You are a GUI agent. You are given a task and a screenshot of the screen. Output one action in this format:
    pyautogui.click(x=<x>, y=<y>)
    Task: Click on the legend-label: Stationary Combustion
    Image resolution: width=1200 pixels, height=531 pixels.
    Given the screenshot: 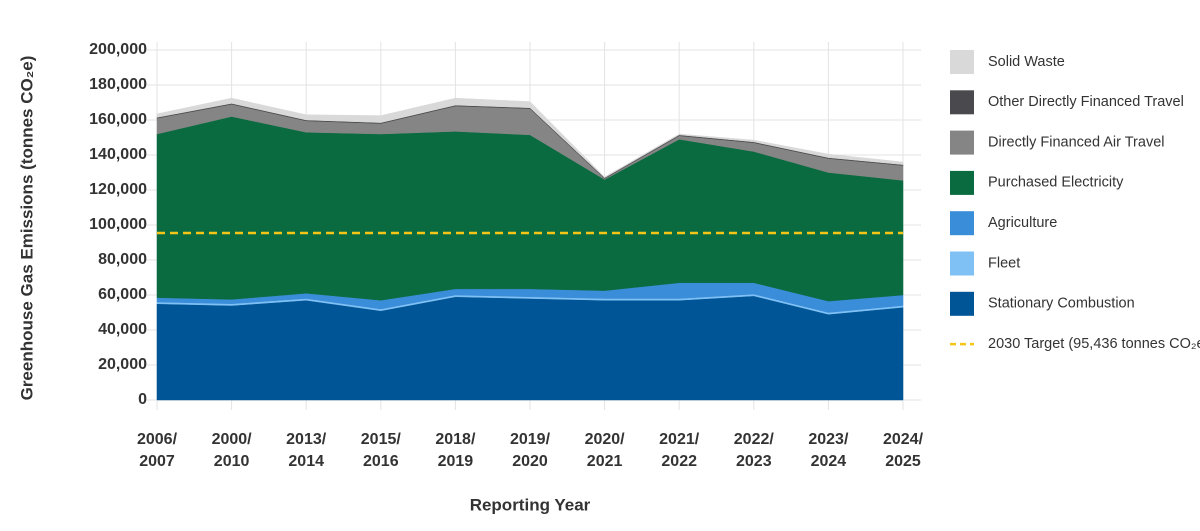 What is the action you would take?
    pyautogui.click(x=1061, y=304)
    